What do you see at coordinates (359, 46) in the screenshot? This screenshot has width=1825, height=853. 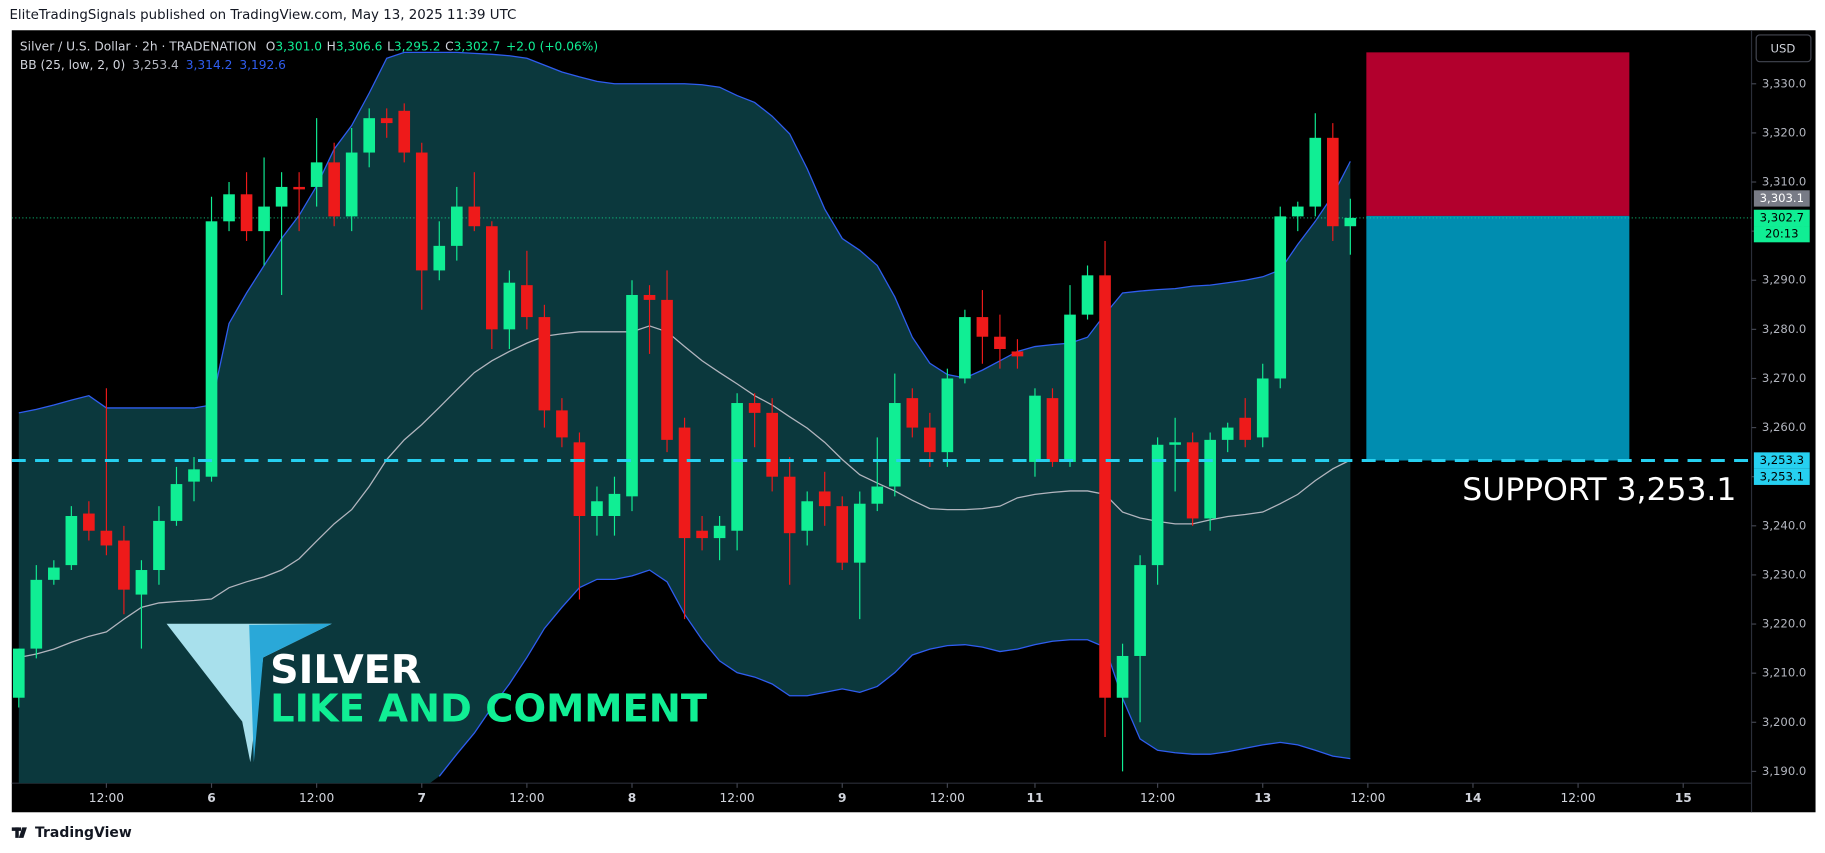 I see `ohlc-value: 3,306.6` at bounding box center [359, 46].